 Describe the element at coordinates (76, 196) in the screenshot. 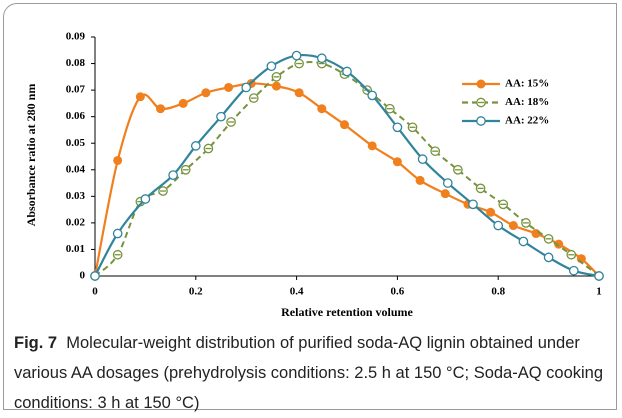

I see `y-tick-label: 0.03` at that location.